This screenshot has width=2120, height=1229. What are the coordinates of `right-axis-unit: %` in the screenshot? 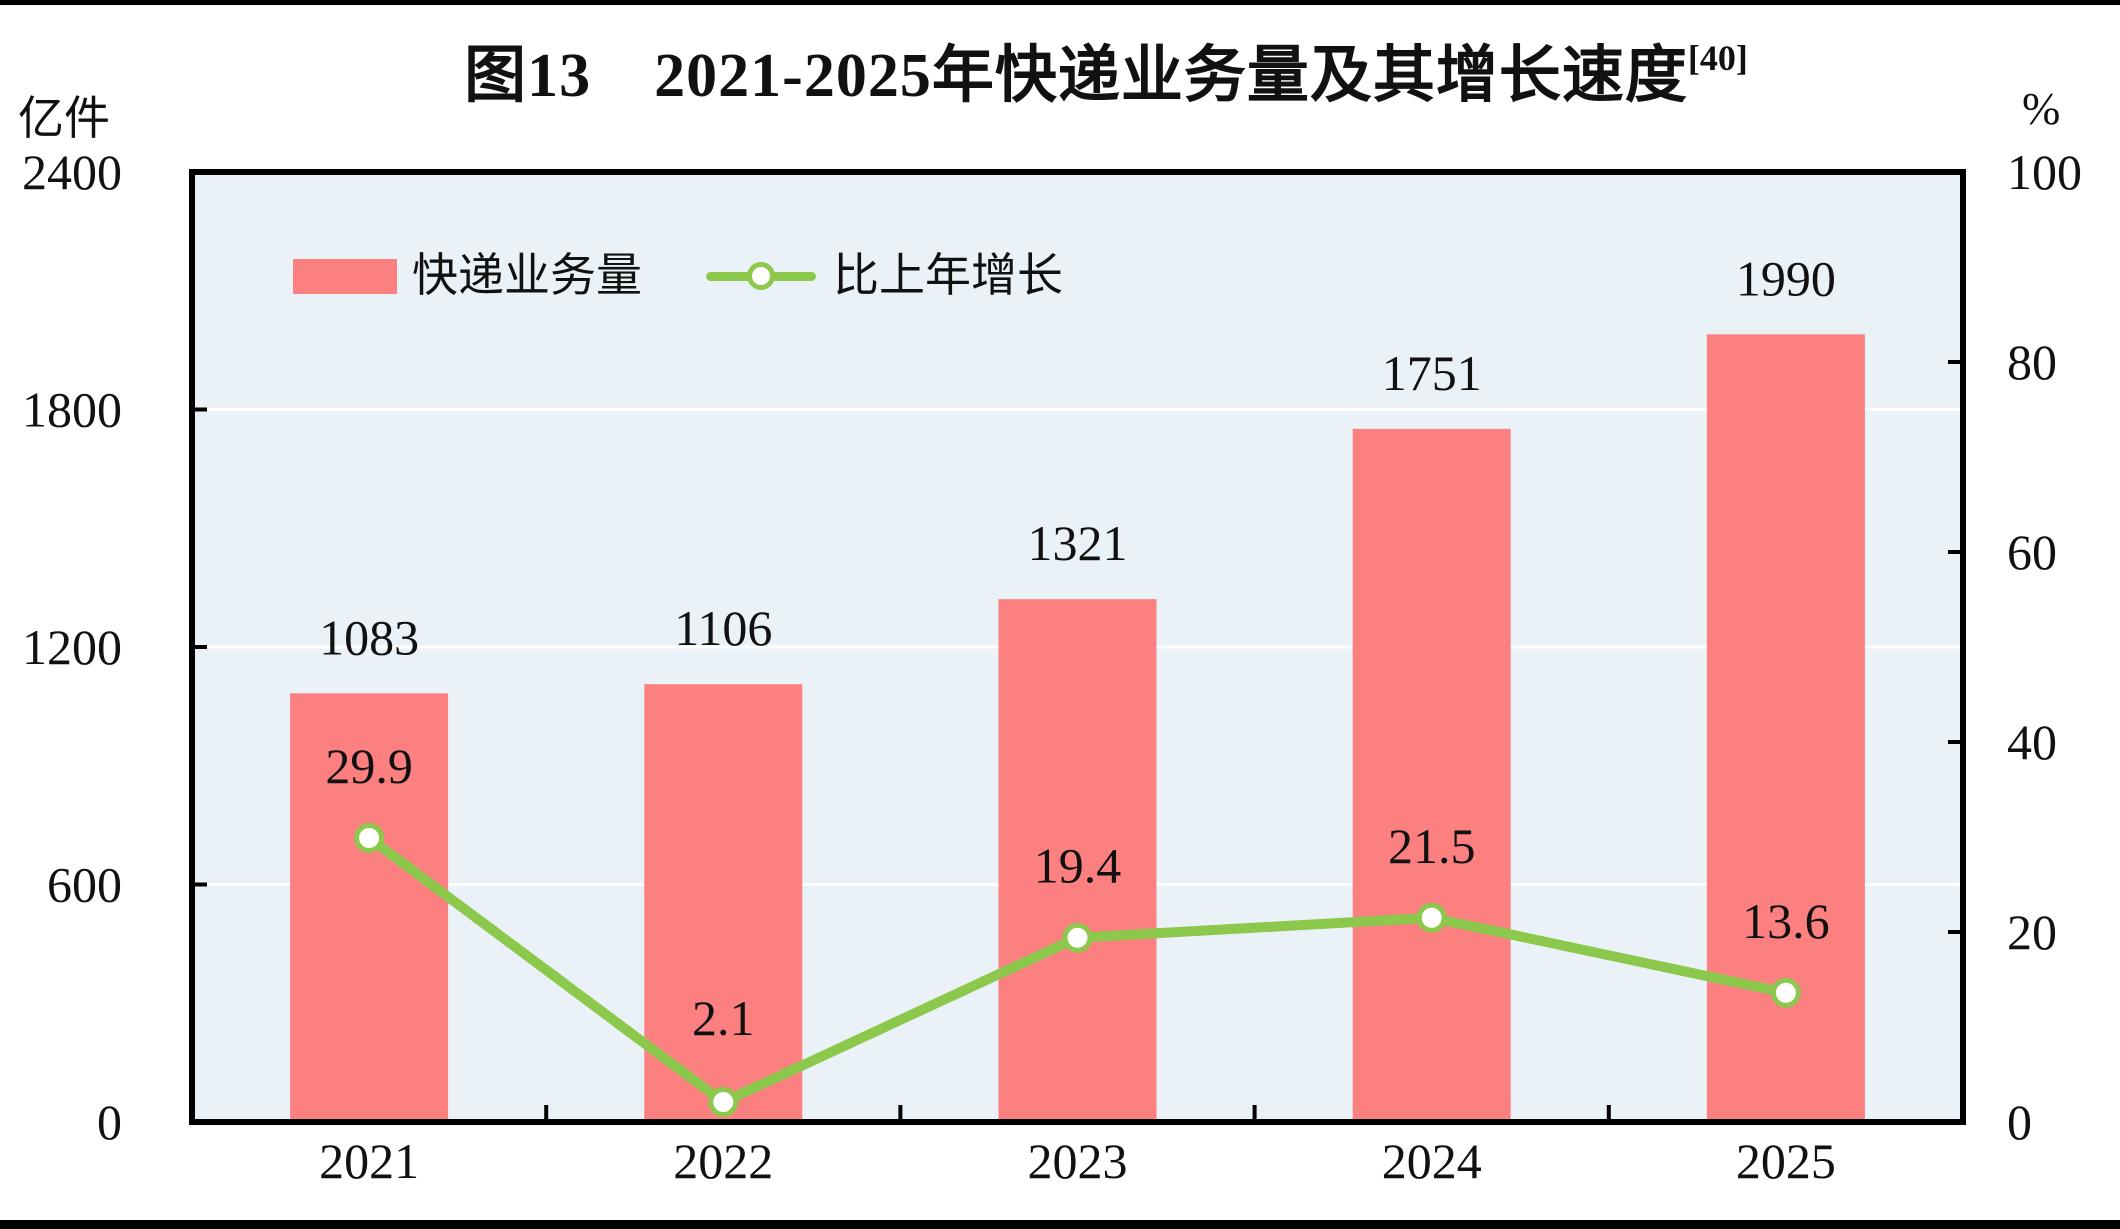 It's located at (2041, 108).